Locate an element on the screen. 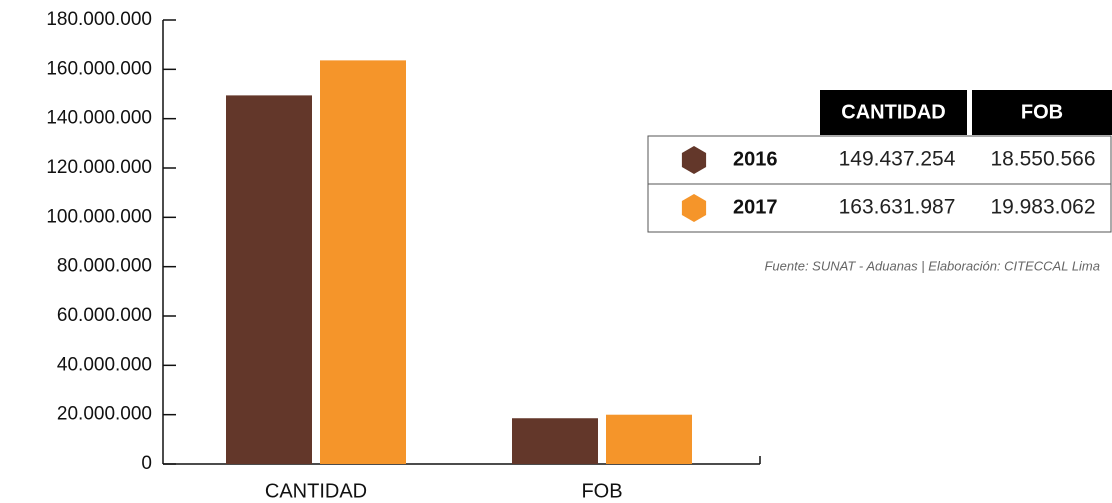  table-header: CANTIDAD is located at coordinates (893, 112).